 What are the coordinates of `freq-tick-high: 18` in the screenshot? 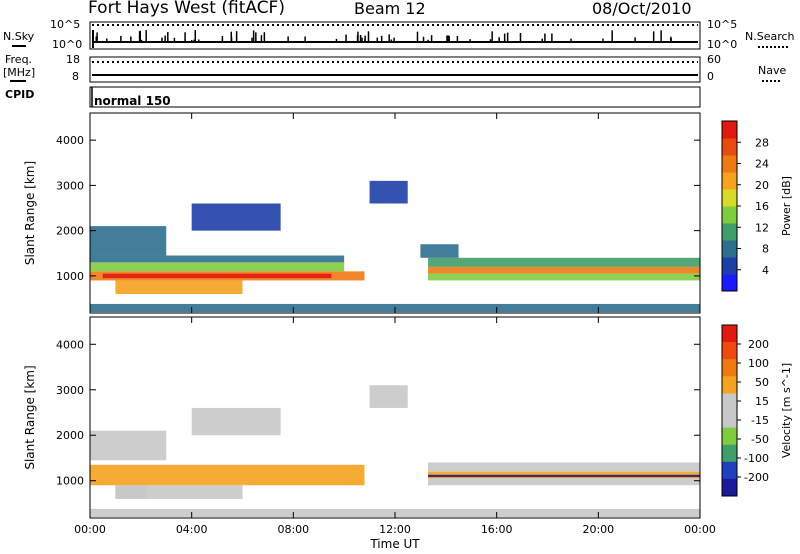 It's located at (73, 59).